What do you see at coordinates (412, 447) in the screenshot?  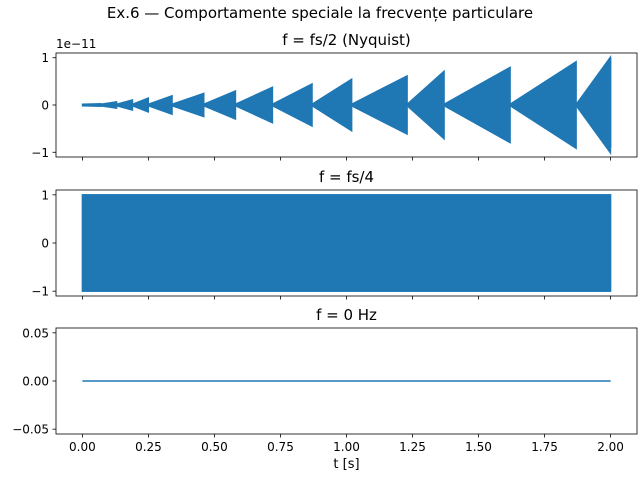 I see `x-tick-label: 1.25` at bounding box center [412, 447].